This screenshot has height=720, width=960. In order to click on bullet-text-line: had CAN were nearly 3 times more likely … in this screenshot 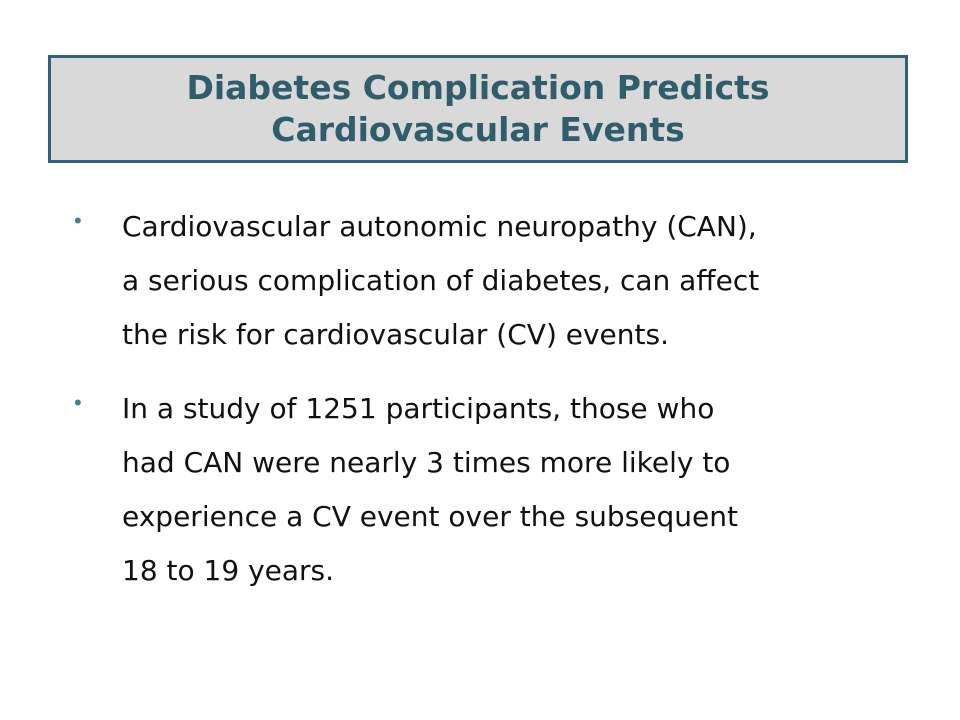, I will do `click(426, 462)`.